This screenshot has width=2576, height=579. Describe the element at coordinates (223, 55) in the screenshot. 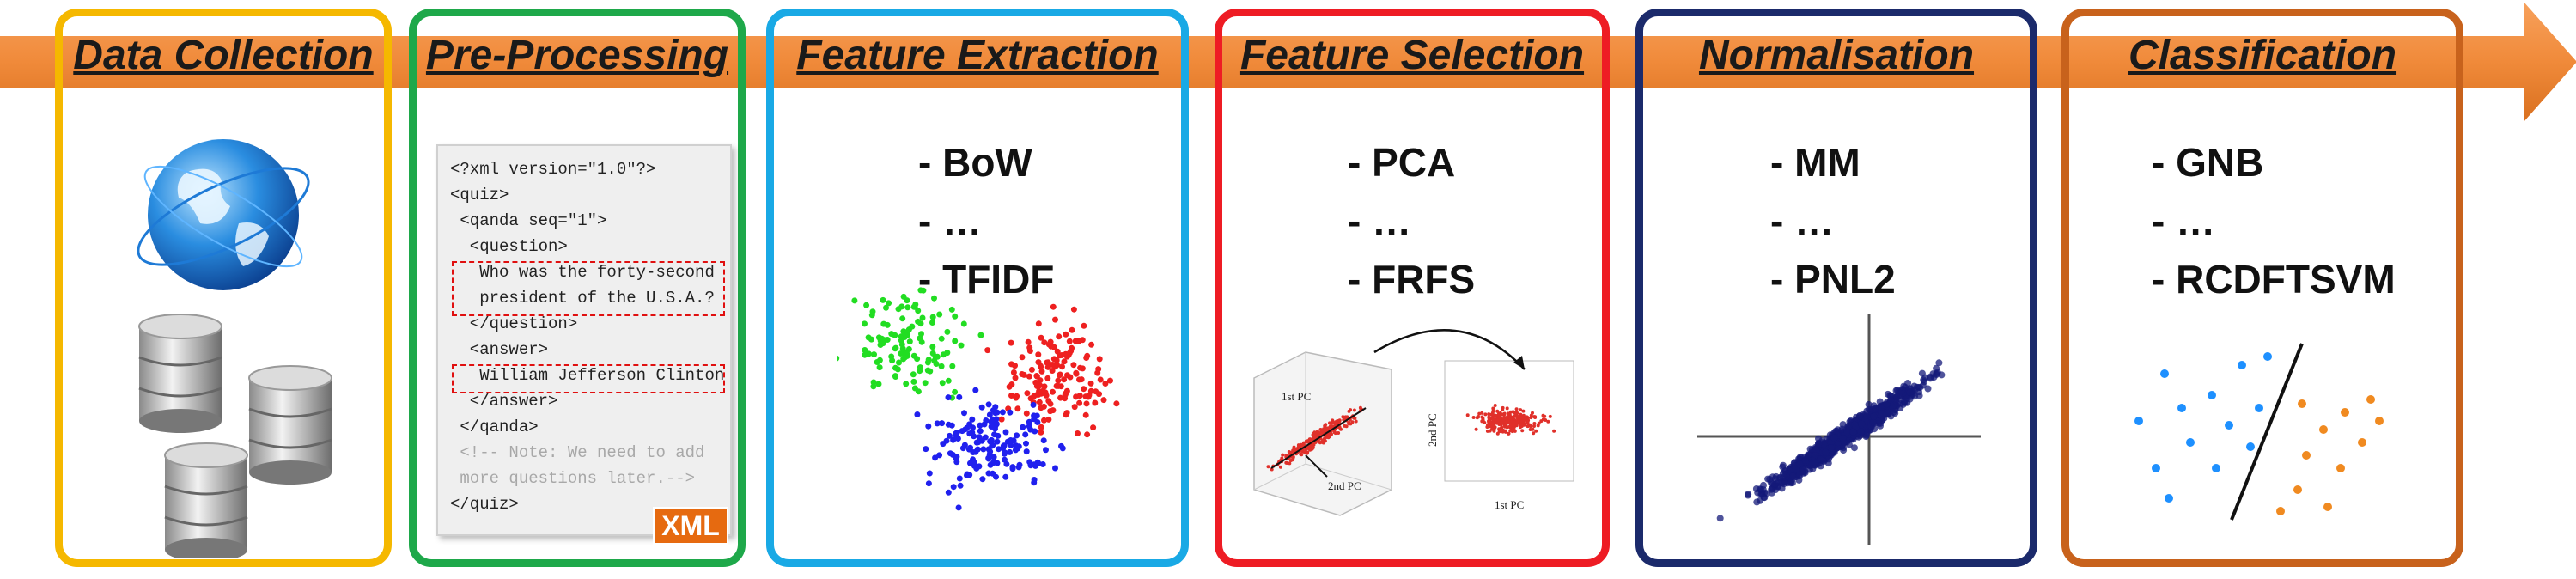

I see `stage-title: Data Collection` at that location.